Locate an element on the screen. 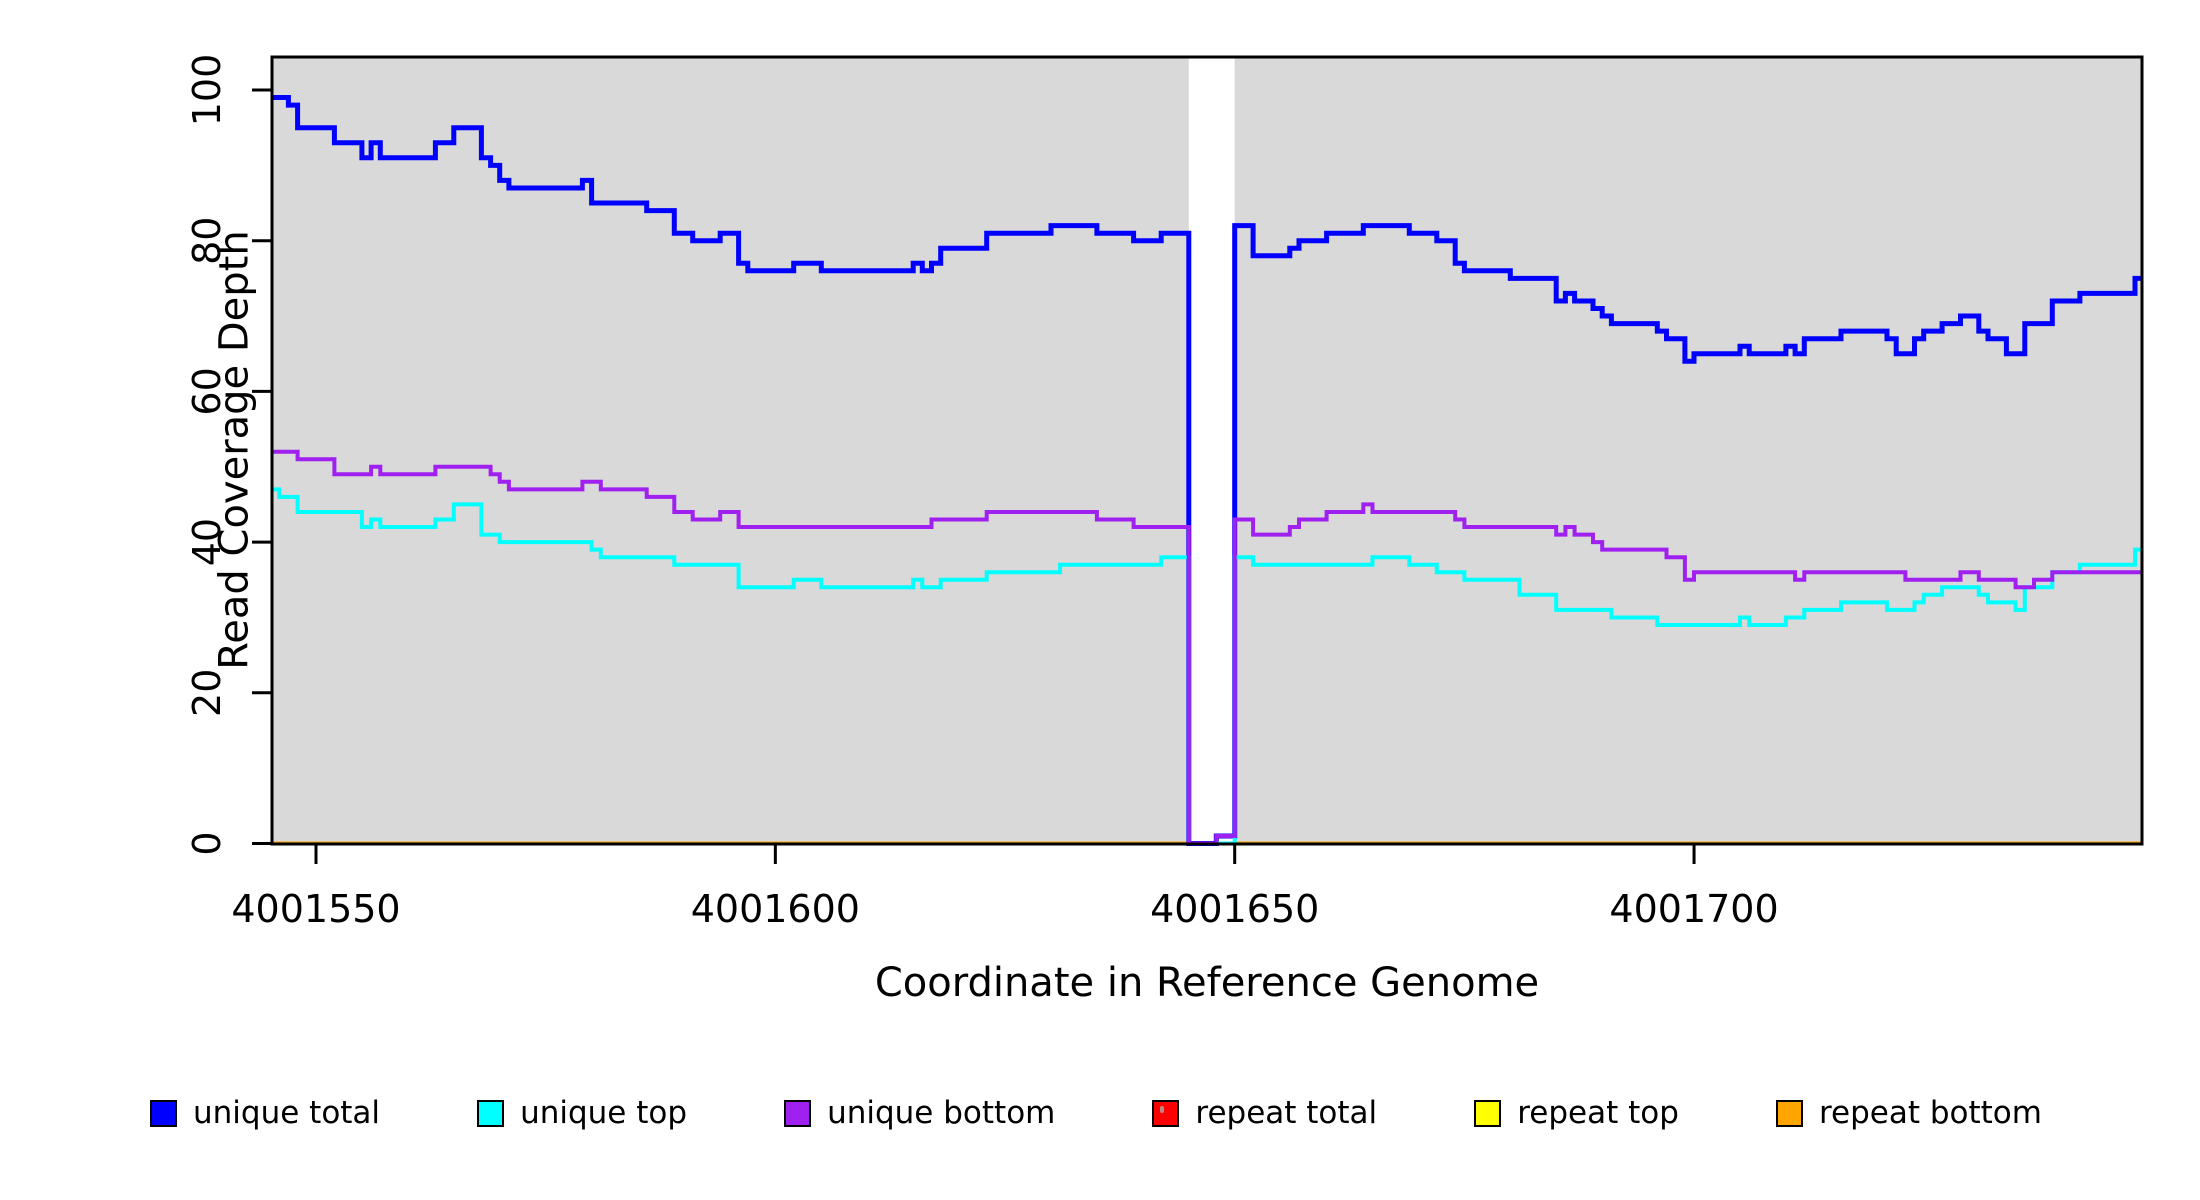 The width and height of the screenshot is (2200, 1200). legend-swatch-repeat-total is located at coordinates (1166, 1113).